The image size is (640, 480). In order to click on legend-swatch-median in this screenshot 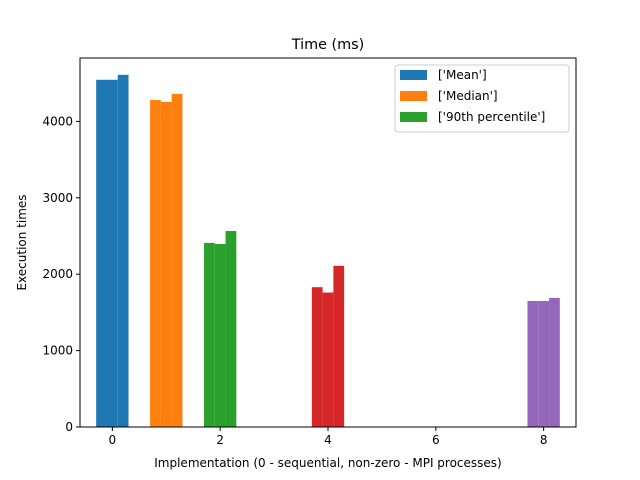, I will do `click(413, 96)`.